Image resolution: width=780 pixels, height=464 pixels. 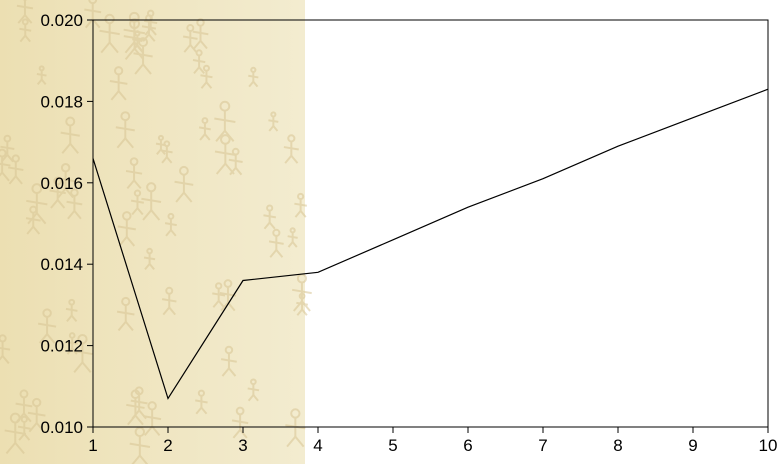 I want to click on x-tick-label: 8, so click(x=617, y=445).